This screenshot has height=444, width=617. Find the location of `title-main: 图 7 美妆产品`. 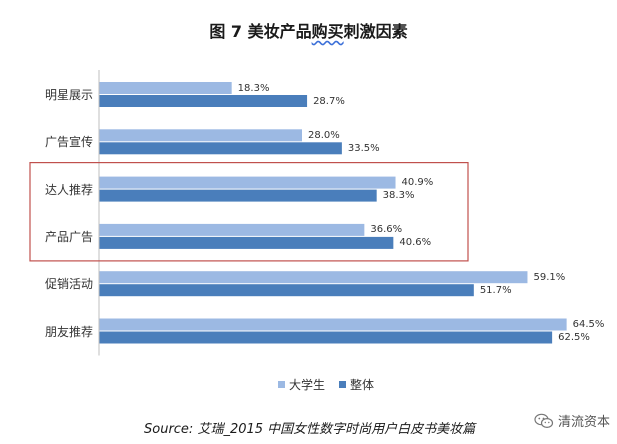

title-main: 图 7 美妆产品 is located at coordinates (260, 31).